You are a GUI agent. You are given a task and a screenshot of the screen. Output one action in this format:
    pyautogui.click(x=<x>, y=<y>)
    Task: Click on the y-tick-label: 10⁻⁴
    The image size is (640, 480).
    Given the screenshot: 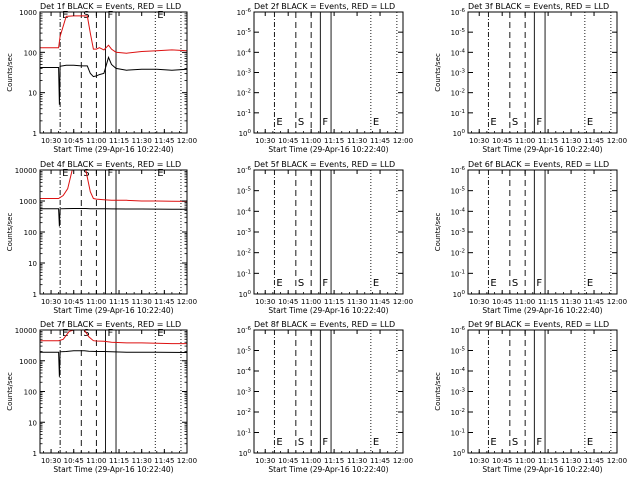 What is the action you would take?
    pyautogui.click(x=244, y=211)
    